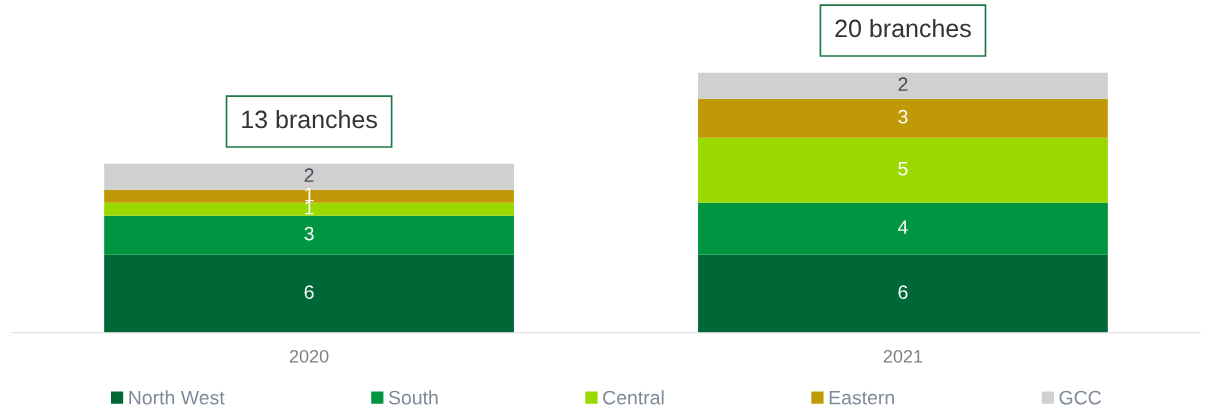 This screenshot has height=416, width=1212. I want to click on legend-label: South, so click(413, 397).